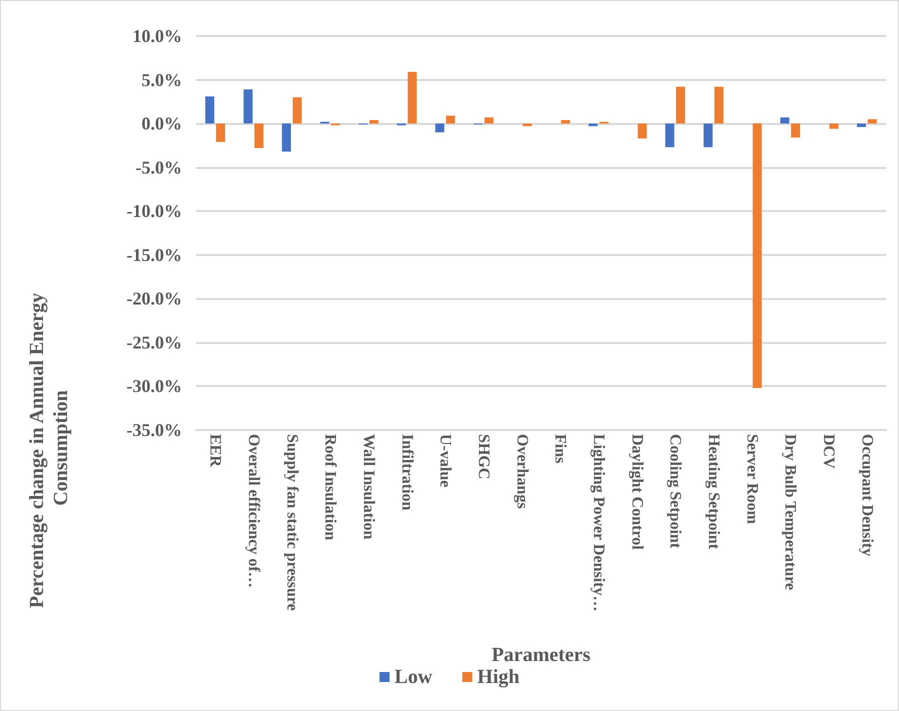 The width and height of the screenshot is (899, 711). I want to click on x-tick-label: SHGC, so click(483, 457).